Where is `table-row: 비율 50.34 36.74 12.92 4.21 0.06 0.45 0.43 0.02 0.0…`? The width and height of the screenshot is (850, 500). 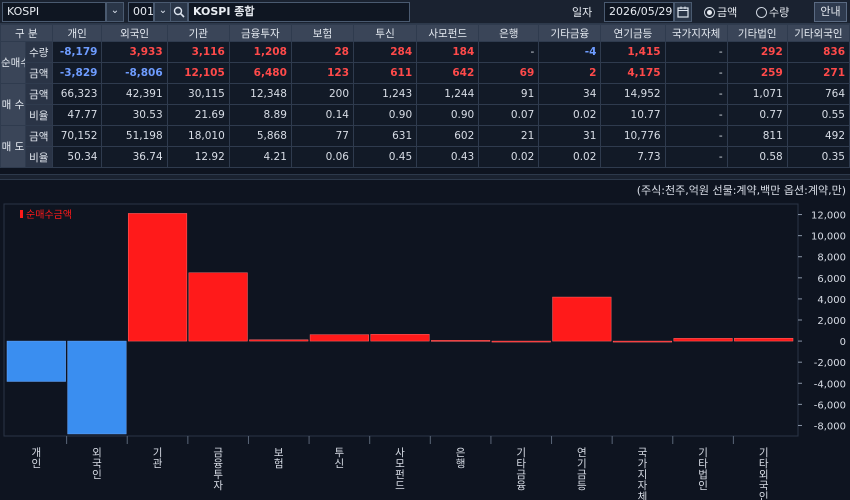 table-row: 비율 50.34 36.74 12.92 4.21 0.06 0.45 0.43 0.02 0.0… is located at coordinates (425, 157).